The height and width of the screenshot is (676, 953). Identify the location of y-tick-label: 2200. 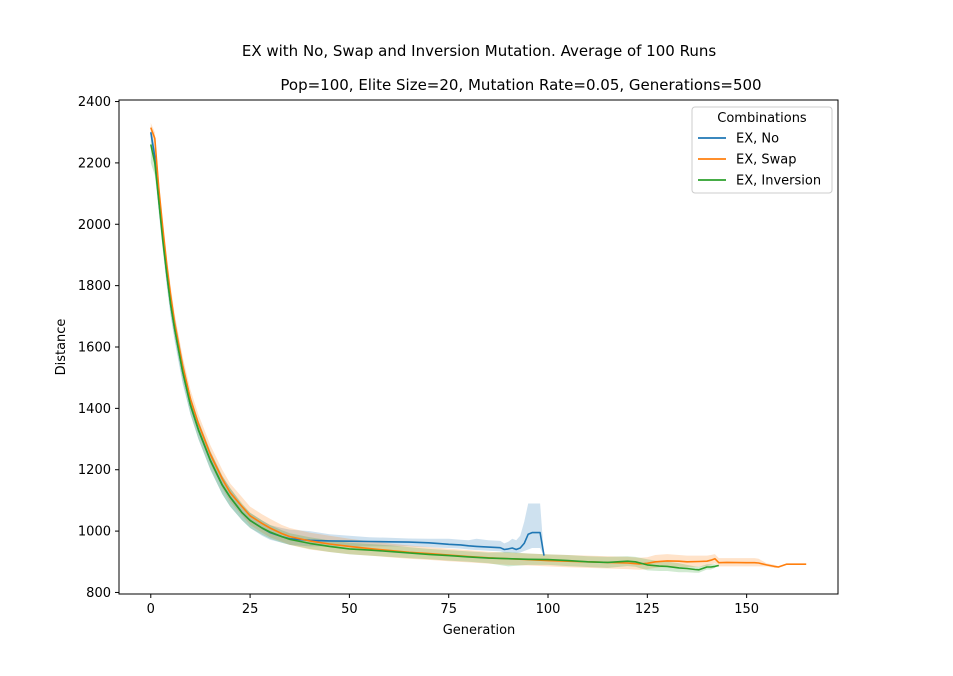
(94, 163).